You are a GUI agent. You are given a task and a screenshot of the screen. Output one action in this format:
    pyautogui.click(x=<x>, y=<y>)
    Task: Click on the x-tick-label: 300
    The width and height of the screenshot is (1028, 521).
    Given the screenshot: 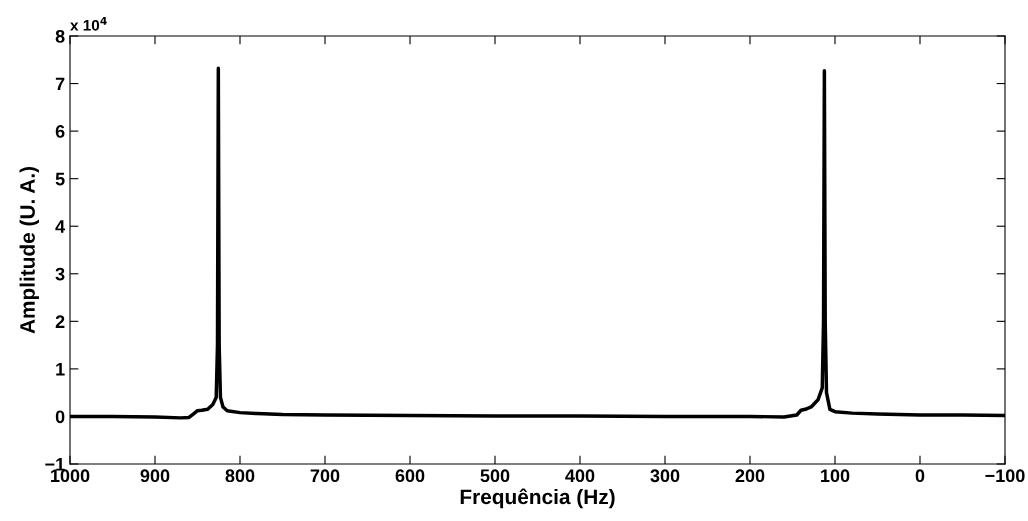 What is the action you would take?
    pyautogui.click(x=665, y=476)
    